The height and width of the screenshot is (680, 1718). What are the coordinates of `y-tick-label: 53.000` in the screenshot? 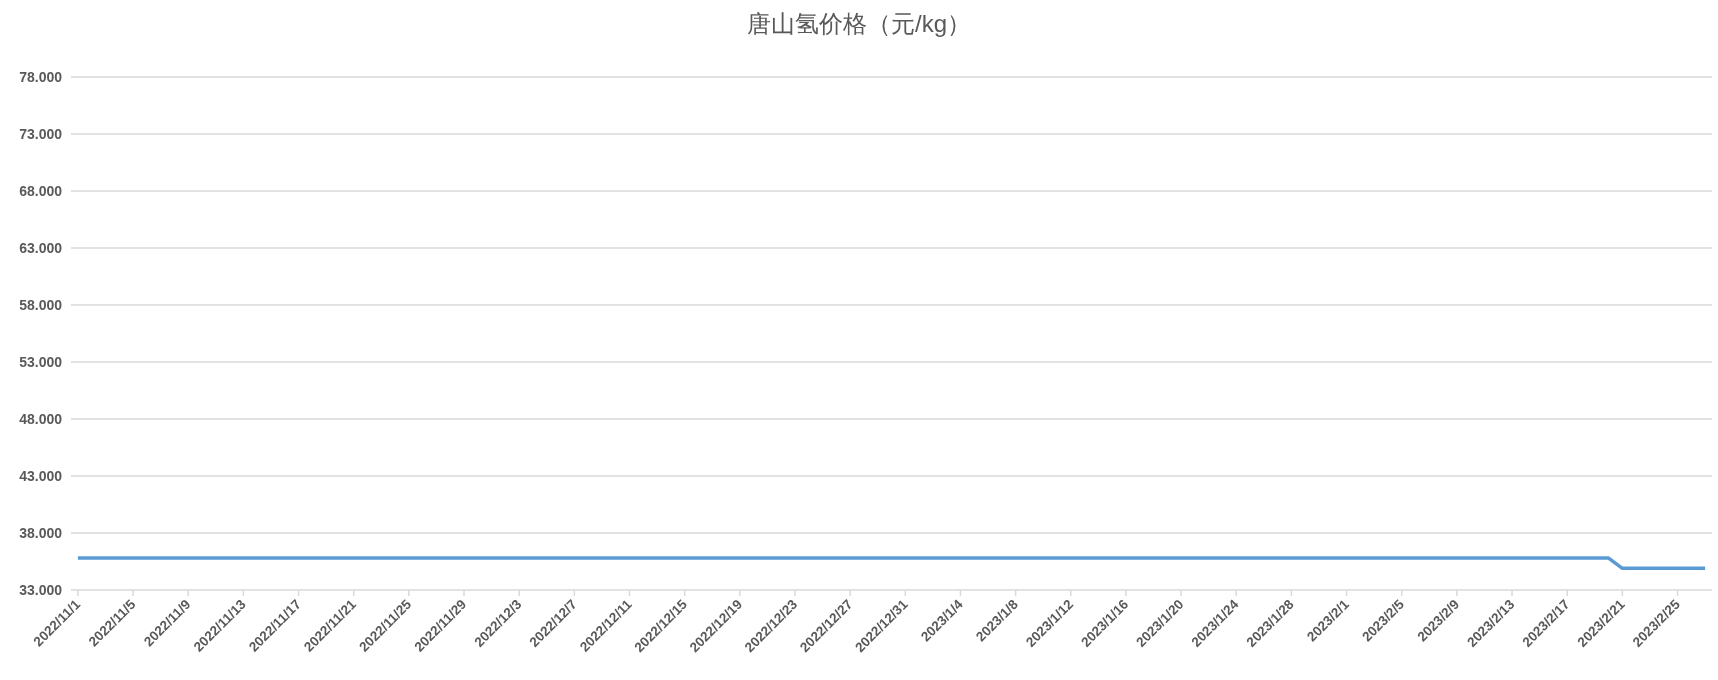 It's located at (41, 362).